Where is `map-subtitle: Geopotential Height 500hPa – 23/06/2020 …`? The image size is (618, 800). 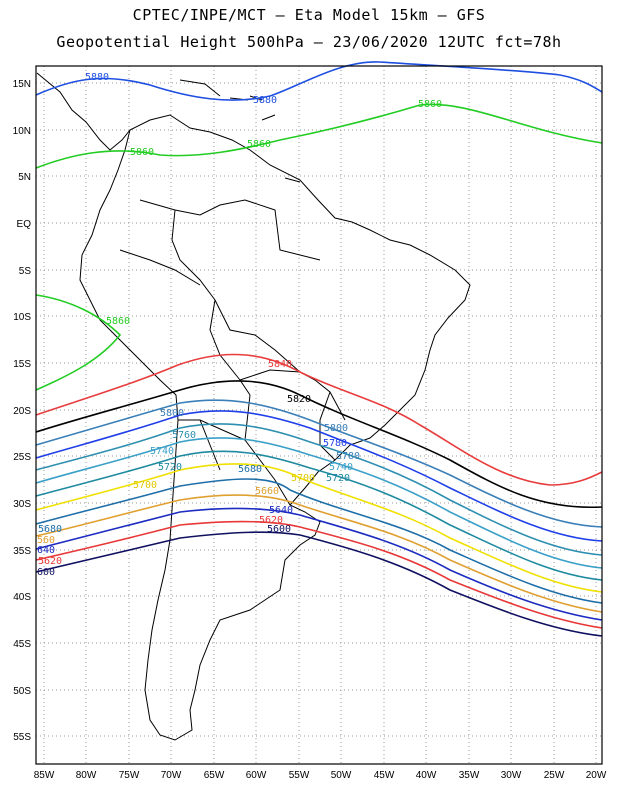 map-subtitle: Geopotential Height 500hPa – 23/06/2020 … is located at coordinates (309, 42).